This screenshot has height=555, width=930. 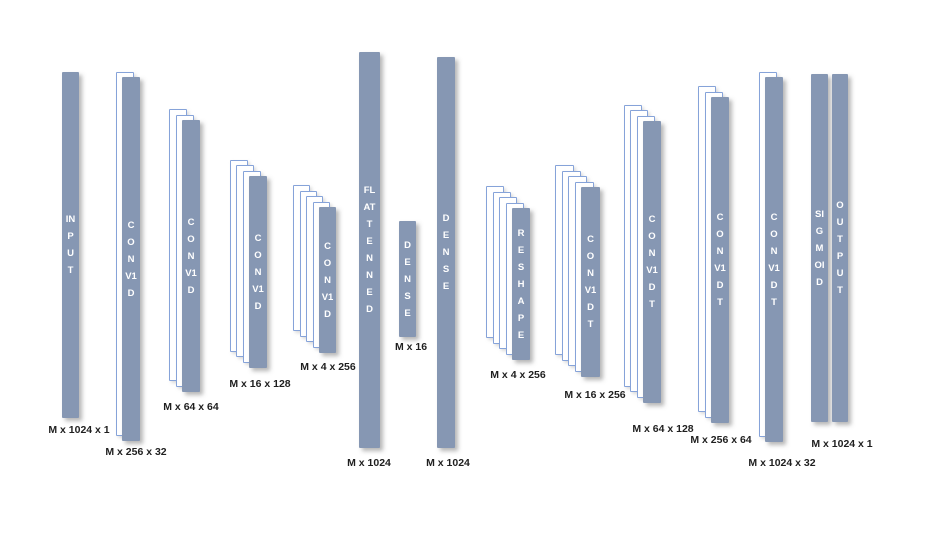 I want to click on layer-name-label: RESHAPE, so click(x=521, y=284).